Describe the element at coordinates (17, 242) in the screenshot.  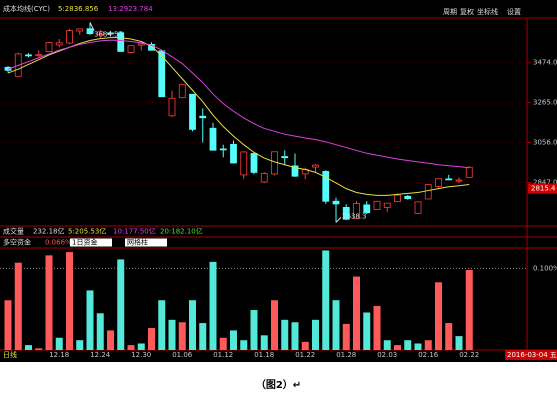
I see `panel-title: 多空资金` at that location.